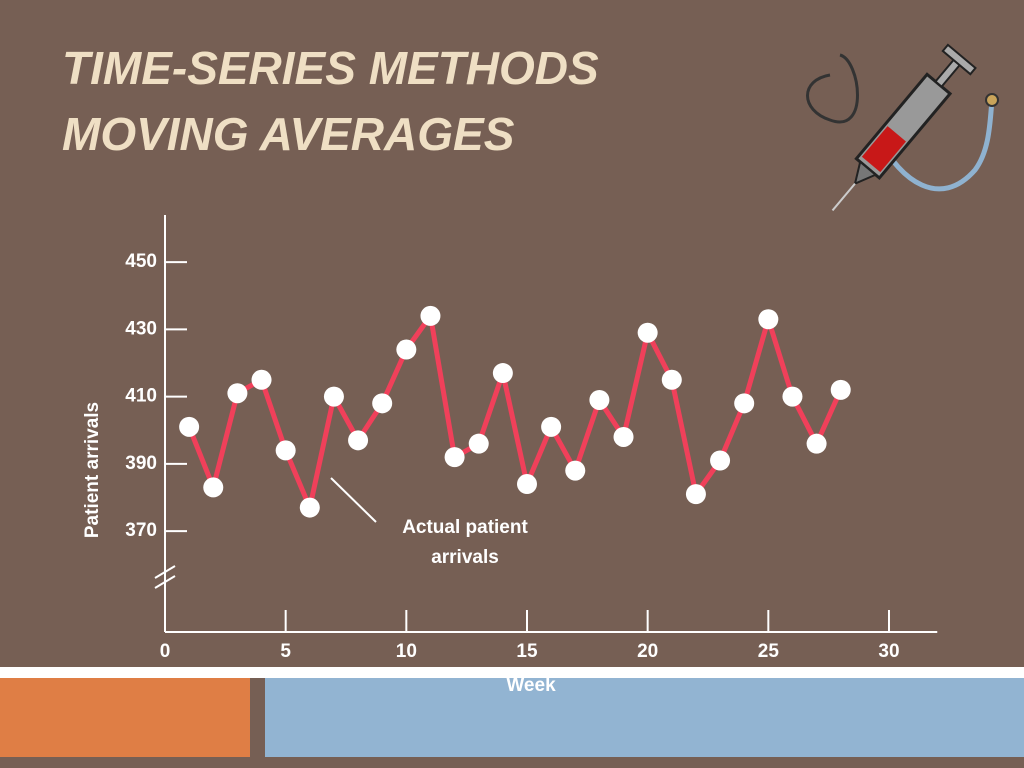 The width and height of the screenshot is (1024, 768). I want to click on y-tick-label: 430, so click(141, 328).